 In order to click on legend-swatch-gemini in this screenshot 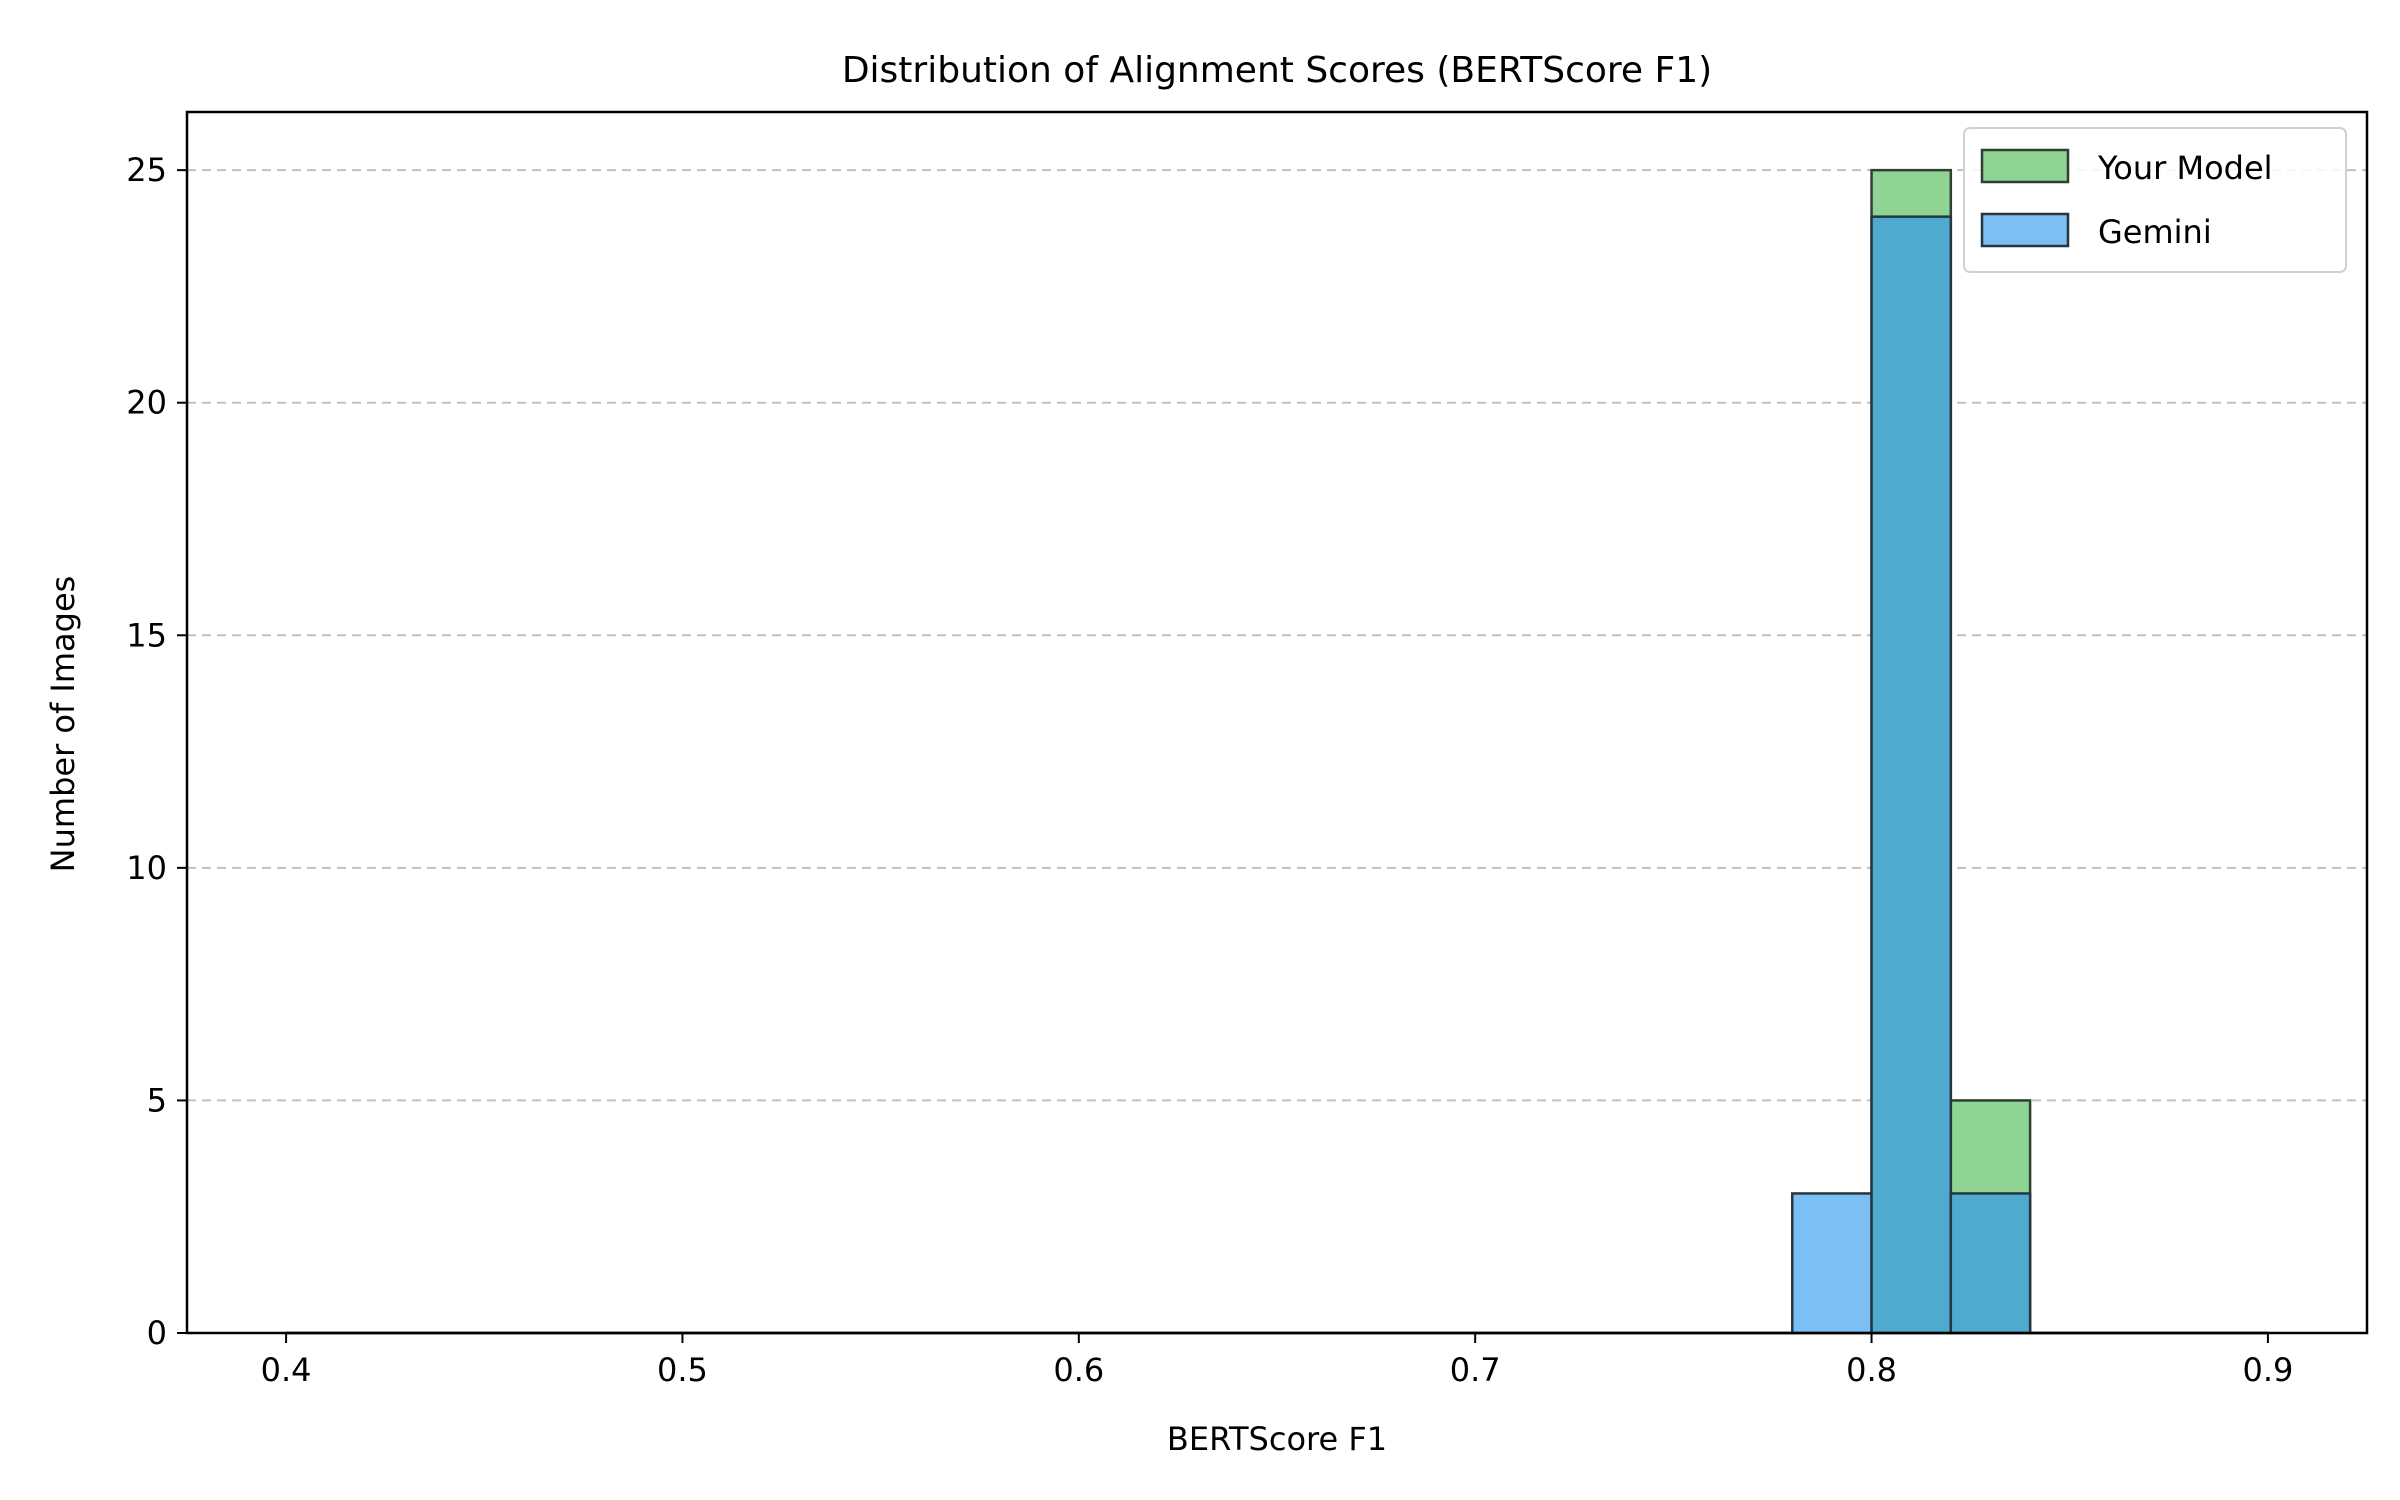, I will do `click(2025, 230)`.